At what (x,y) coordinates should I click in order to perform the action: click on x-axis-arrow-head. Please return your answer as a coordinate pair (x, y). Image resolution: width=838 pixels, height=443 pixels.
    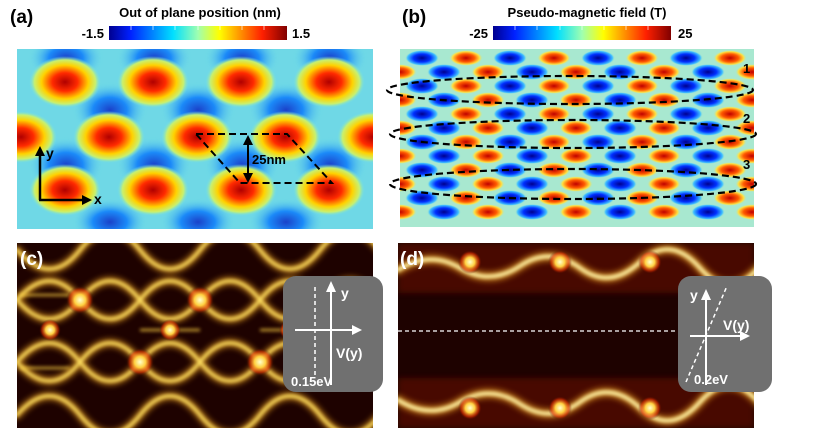
    Looking at the image, I should click on (87, 200).